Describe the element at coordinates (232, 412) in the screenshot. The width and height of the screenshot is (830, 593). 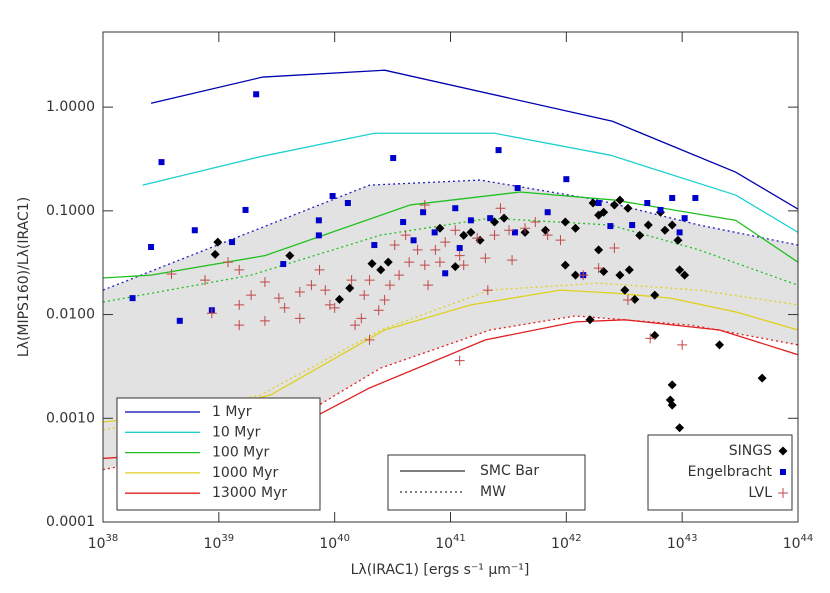
I see `legend-label: 1 Myr` at that location.